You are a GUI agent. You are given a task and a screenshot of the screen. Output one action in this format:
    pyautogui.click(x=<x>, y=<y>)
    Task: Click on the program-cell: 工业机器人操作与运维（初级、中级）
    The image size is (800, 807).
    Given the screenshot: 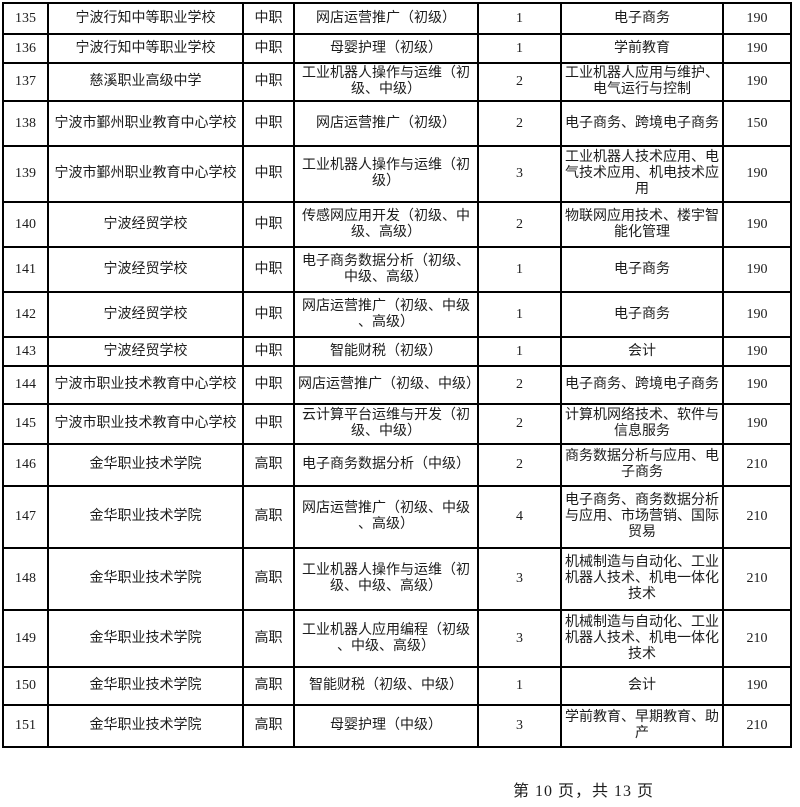 What is the action you would take?
    pyautogui.click(x=386, y=82)
    